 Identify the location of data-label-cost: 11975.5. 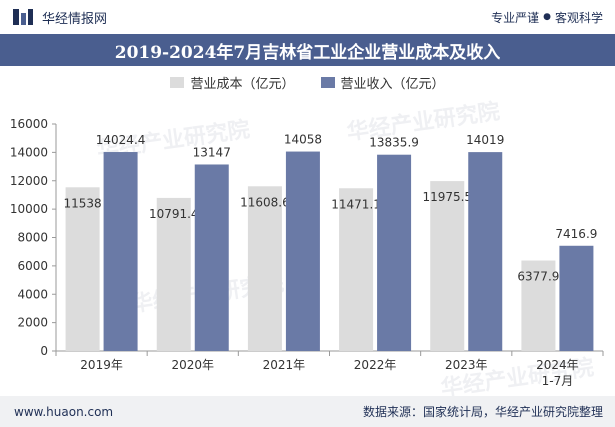
(447, 197).